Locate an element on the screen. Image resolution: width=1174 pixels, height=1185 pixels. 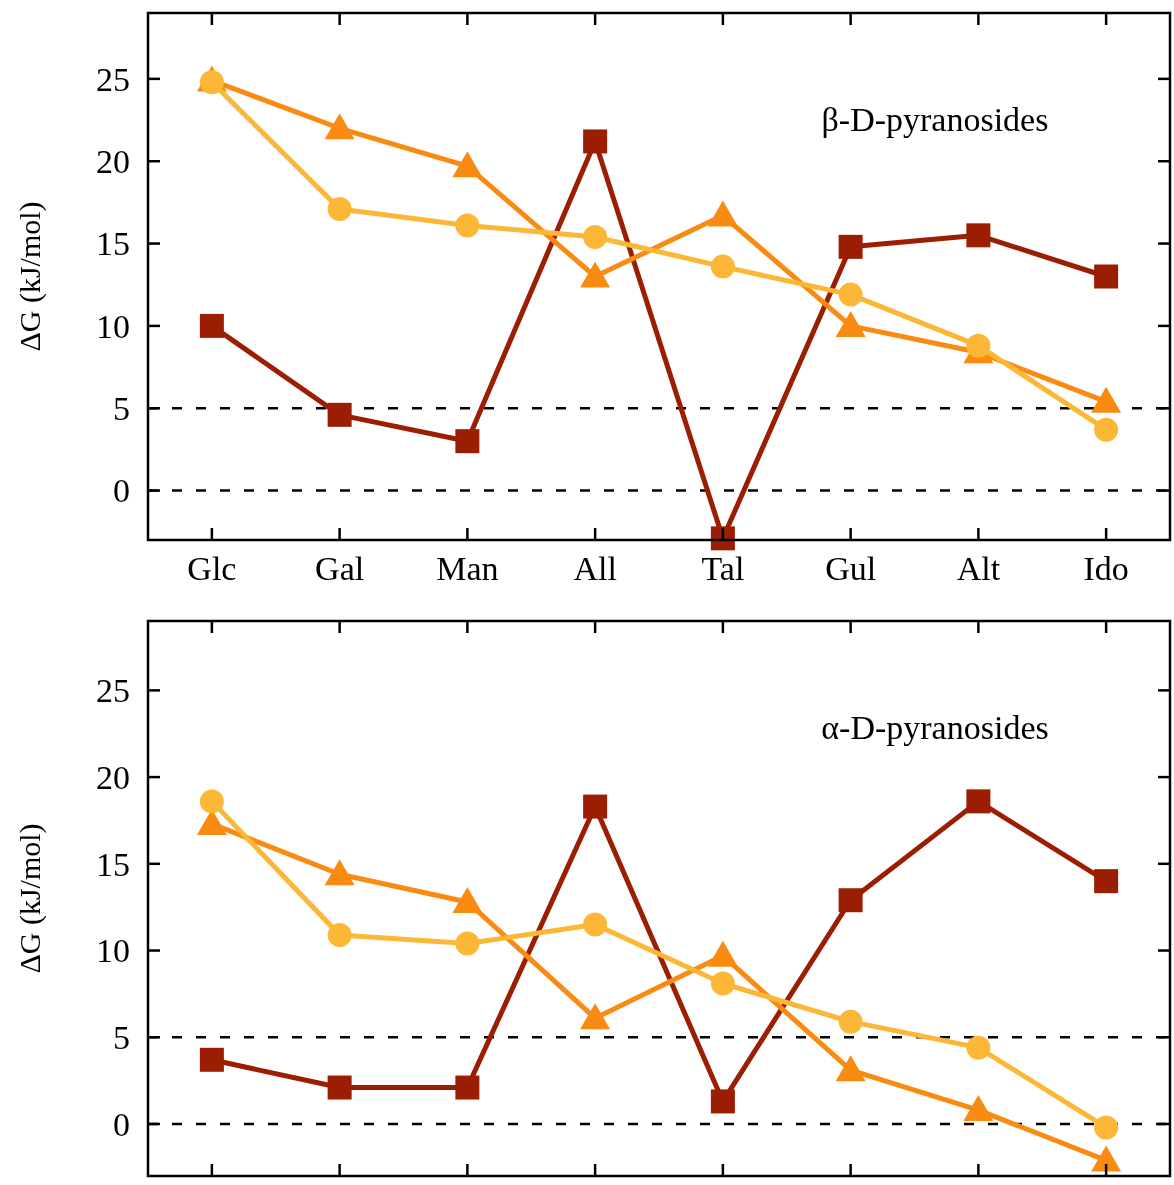
x-tick-label: All is located at coordinates (595, 568).